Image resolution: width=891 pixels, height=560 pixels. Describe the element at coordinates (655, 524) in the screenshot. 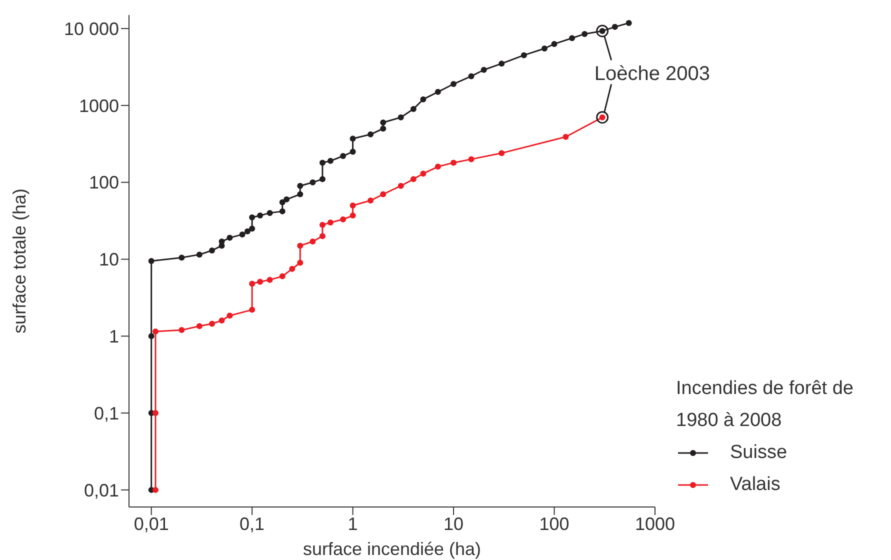

I see `x-tick-label: 1000` at that location.